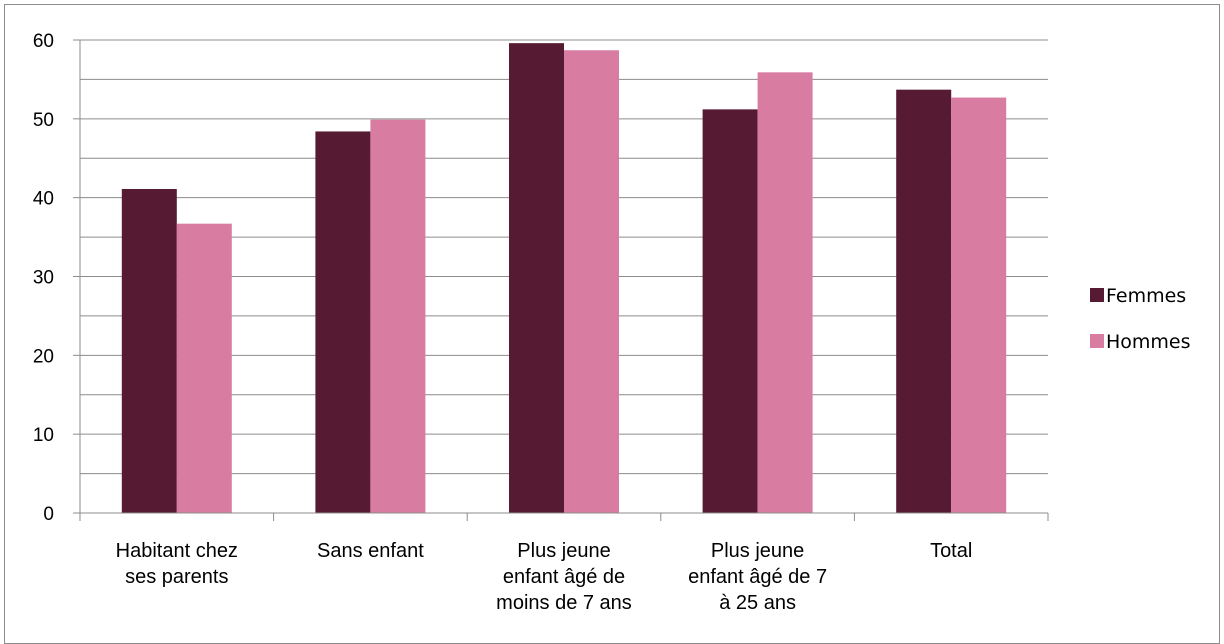 This screenshot has width=1224, height=644. What do you see at coordinates (564, 603) in the screenshot?
I see `x-category-label: moins de 7 ans` at bounding box center [564, 603].